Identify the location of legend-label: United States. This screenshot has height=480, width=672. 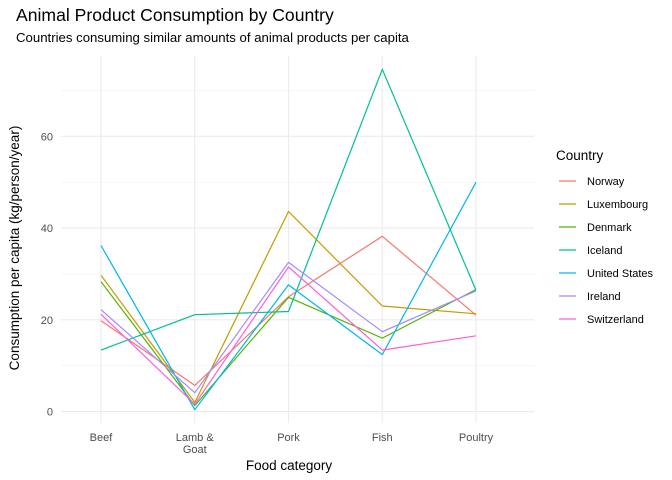
(620, 274).